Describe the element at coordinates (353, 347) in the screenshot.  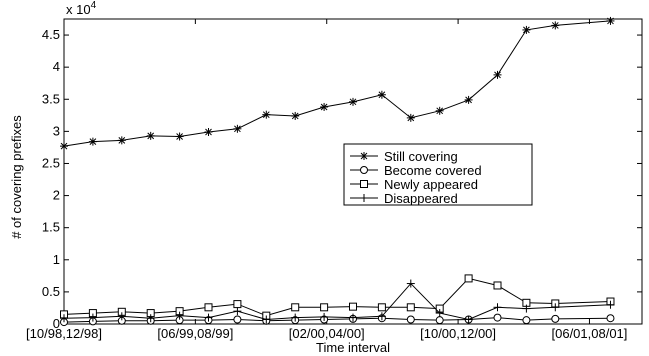
I see `x-axis-label: Time interval` at that location.